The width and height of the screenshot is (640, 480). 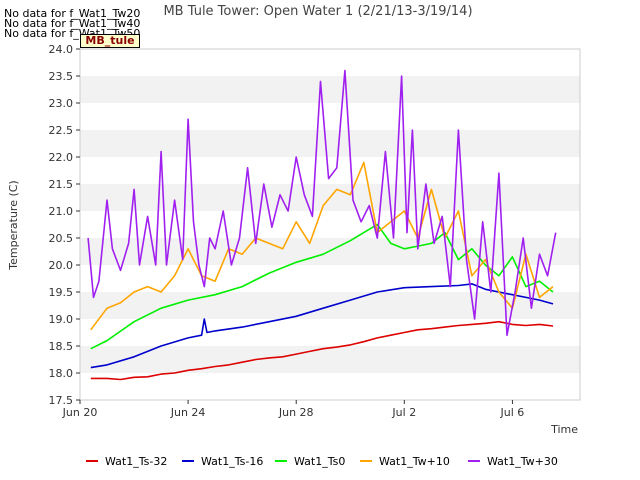 What do you see at coordinates (188, 412) in the screenshot?
I see `x-tick-label: Jun 24` at bounding box center [188, 412].